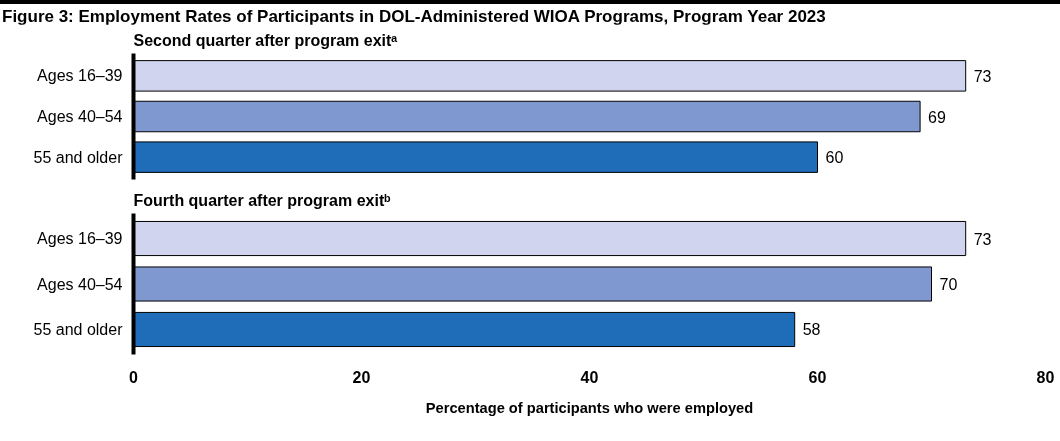 This screenshot has height=441, width=1060. I want to click on data-label: 60, so click(834, 158).